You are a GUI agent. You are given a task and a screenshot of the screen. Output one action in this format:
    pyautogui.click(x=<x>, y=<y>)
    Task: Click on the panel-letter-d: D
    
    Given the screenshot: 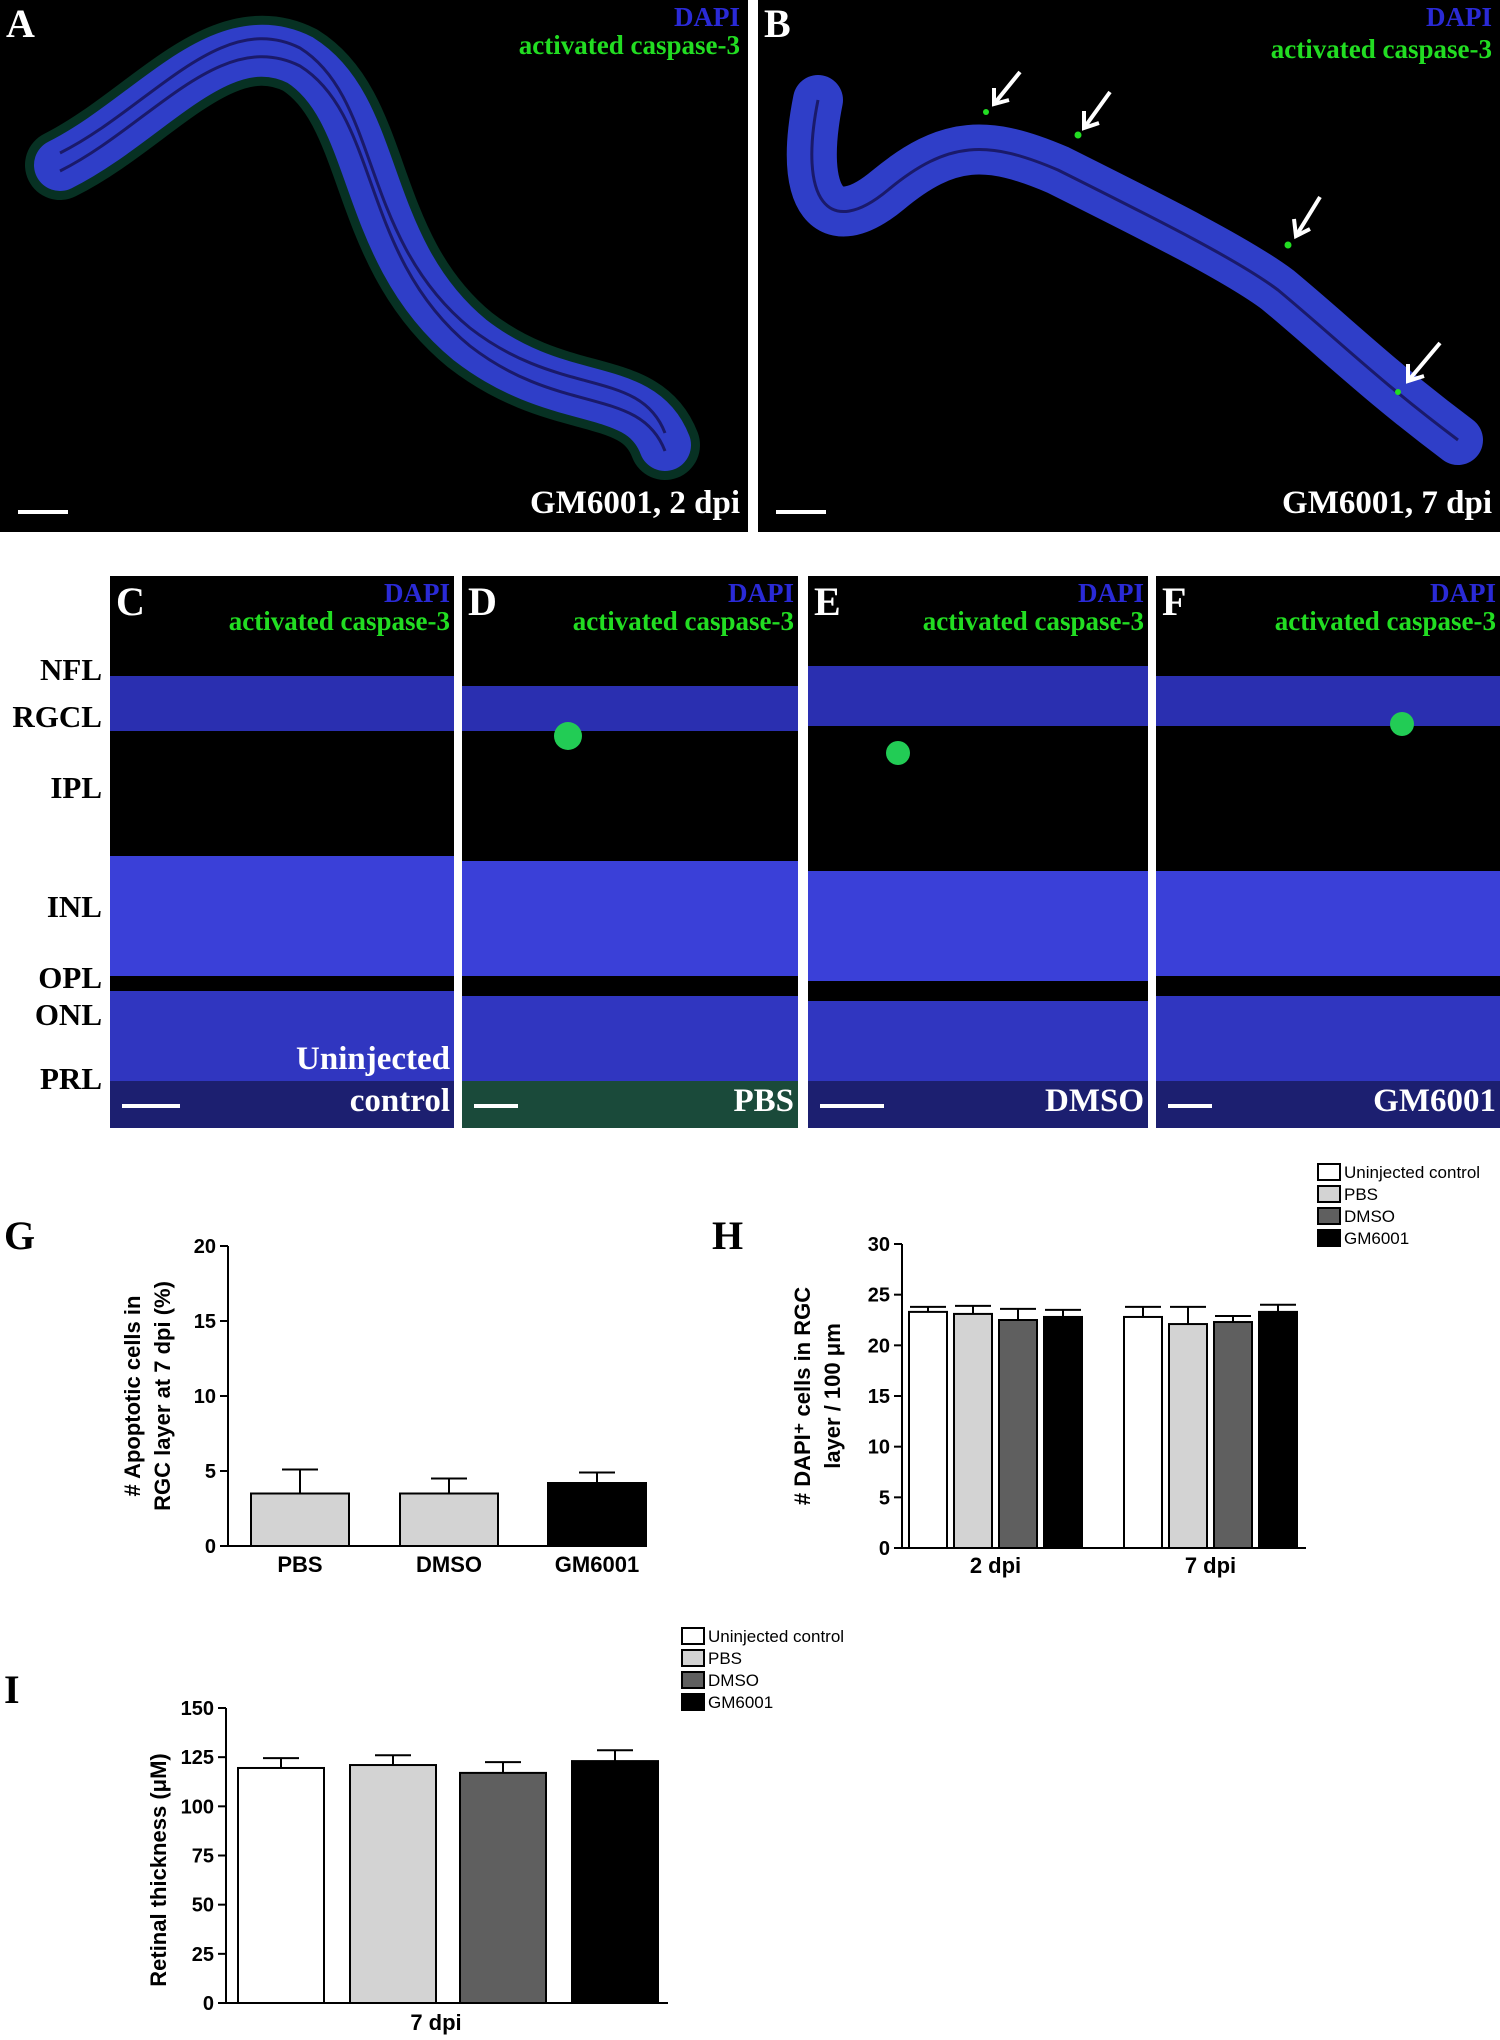 What is the action you would take?
    pyautogui.click(x=482, y=601)
    